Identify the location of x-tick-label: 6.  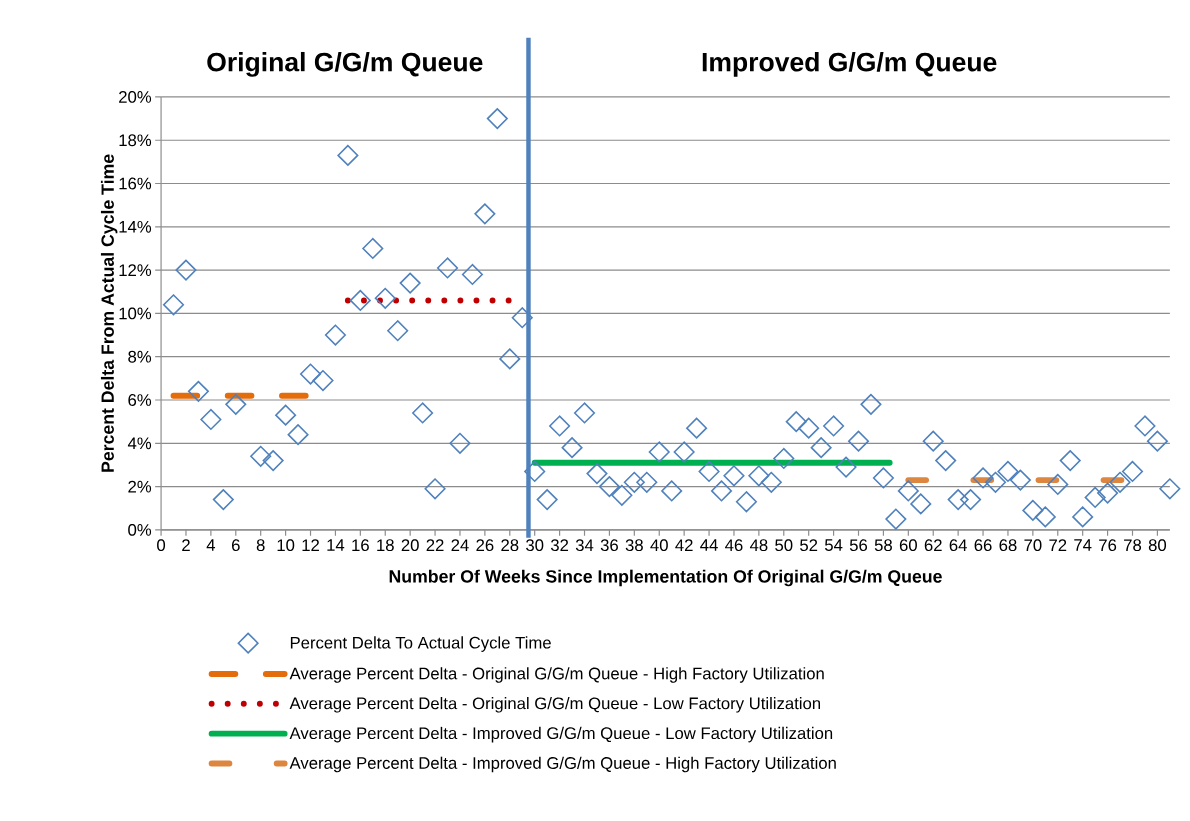
(236, 545).